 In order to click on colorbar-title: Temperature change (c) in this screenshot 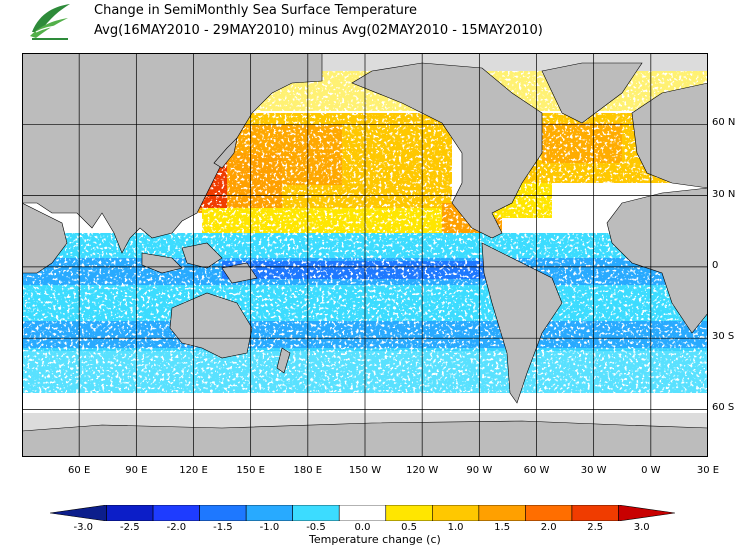, I will do `click(375, 539)`.